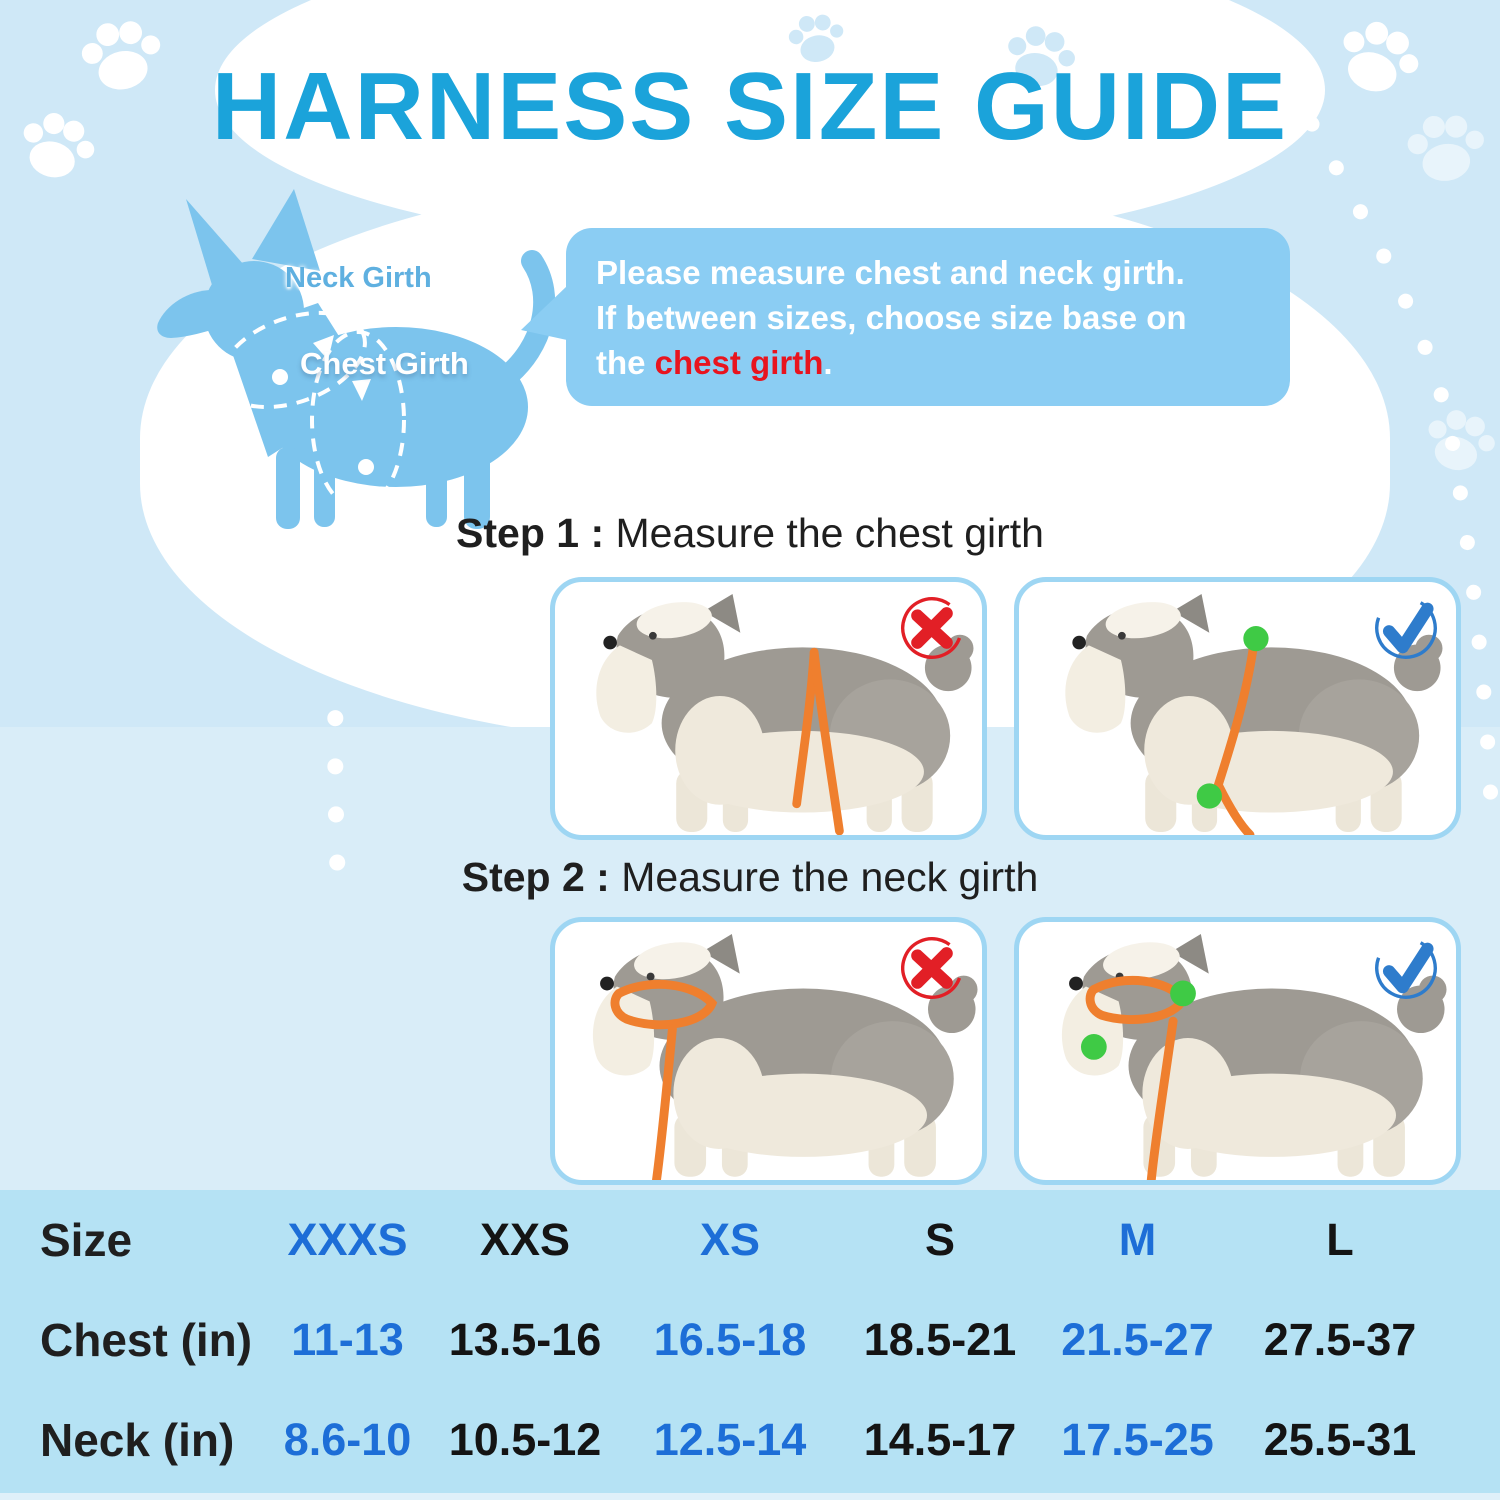 This screenshot has width=1500, height=1500. I want to click on dog-photo-wrong-neck, so click(785, 1057).